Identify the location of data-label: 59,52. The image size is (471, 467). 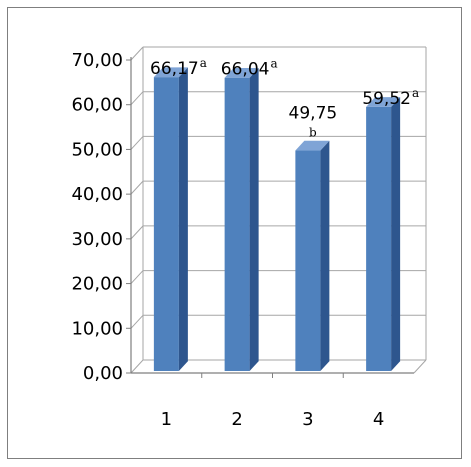
(386, 99).